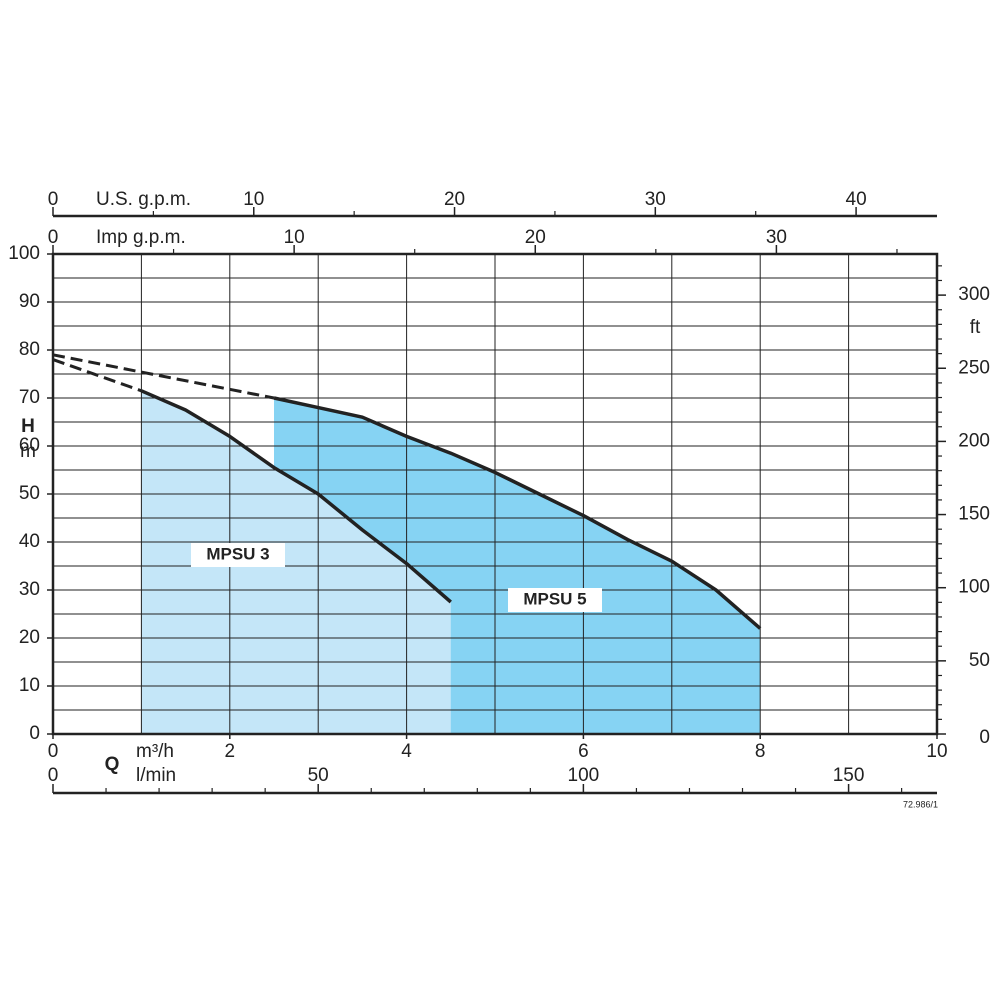  I want to click on y-tick-label: 50, so click(29, 493).